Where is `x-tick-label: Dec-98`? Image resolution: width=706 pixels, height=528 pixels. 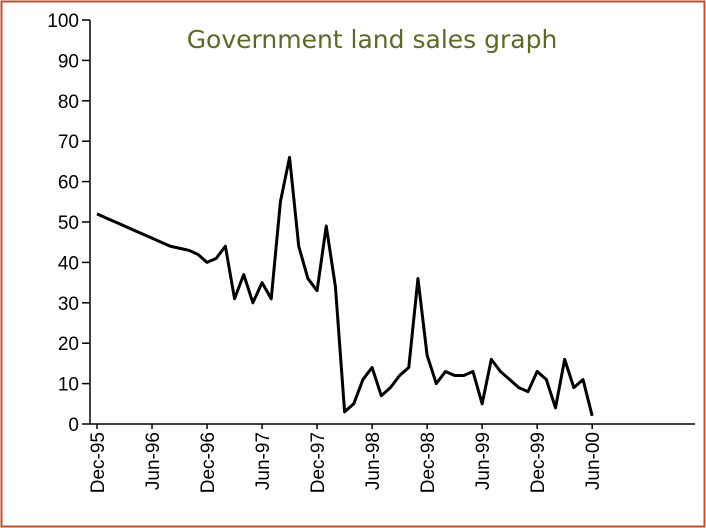 x-tick-label: Dec-98 is located at coordinates (428, 462).